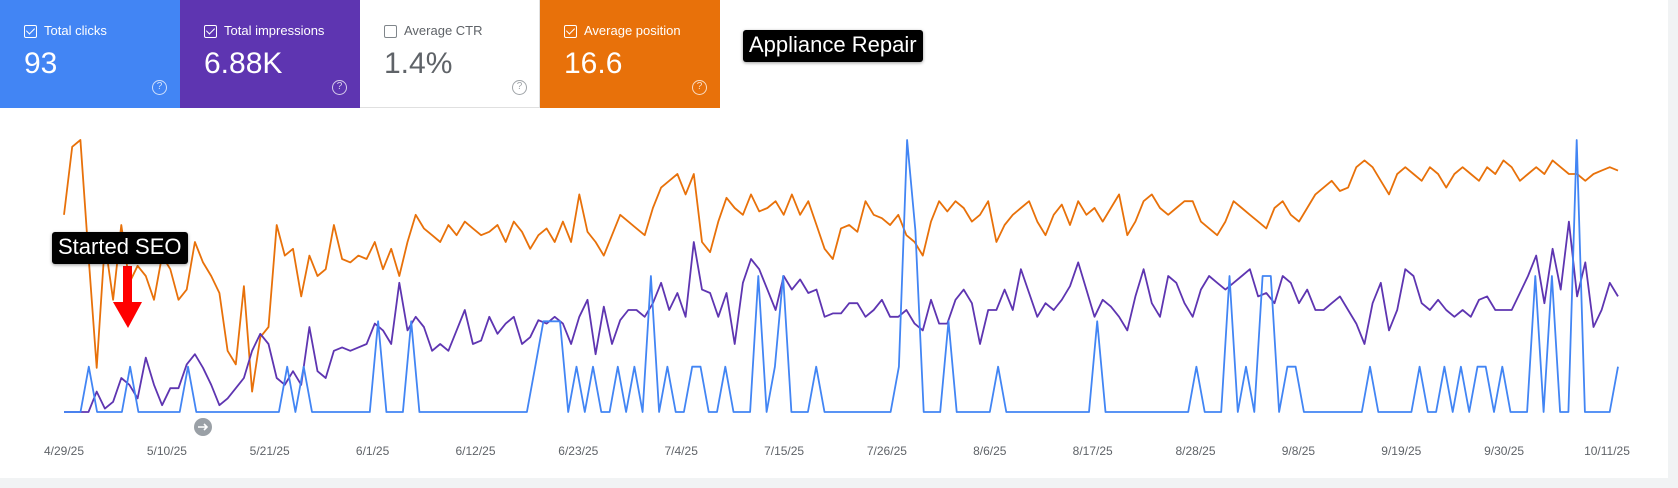 This screenshot has width=1678, height=488. Describe the element at coordinates (243, 63) in the screenshot. I see `card-value: 6.88K` at that location.